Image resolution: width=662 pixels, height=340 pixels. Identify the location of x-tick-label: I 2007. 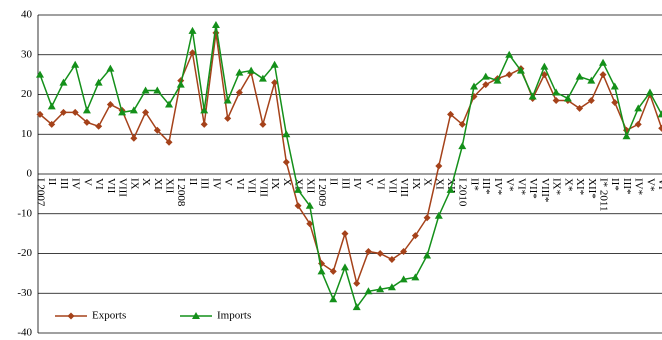
(40, 192).